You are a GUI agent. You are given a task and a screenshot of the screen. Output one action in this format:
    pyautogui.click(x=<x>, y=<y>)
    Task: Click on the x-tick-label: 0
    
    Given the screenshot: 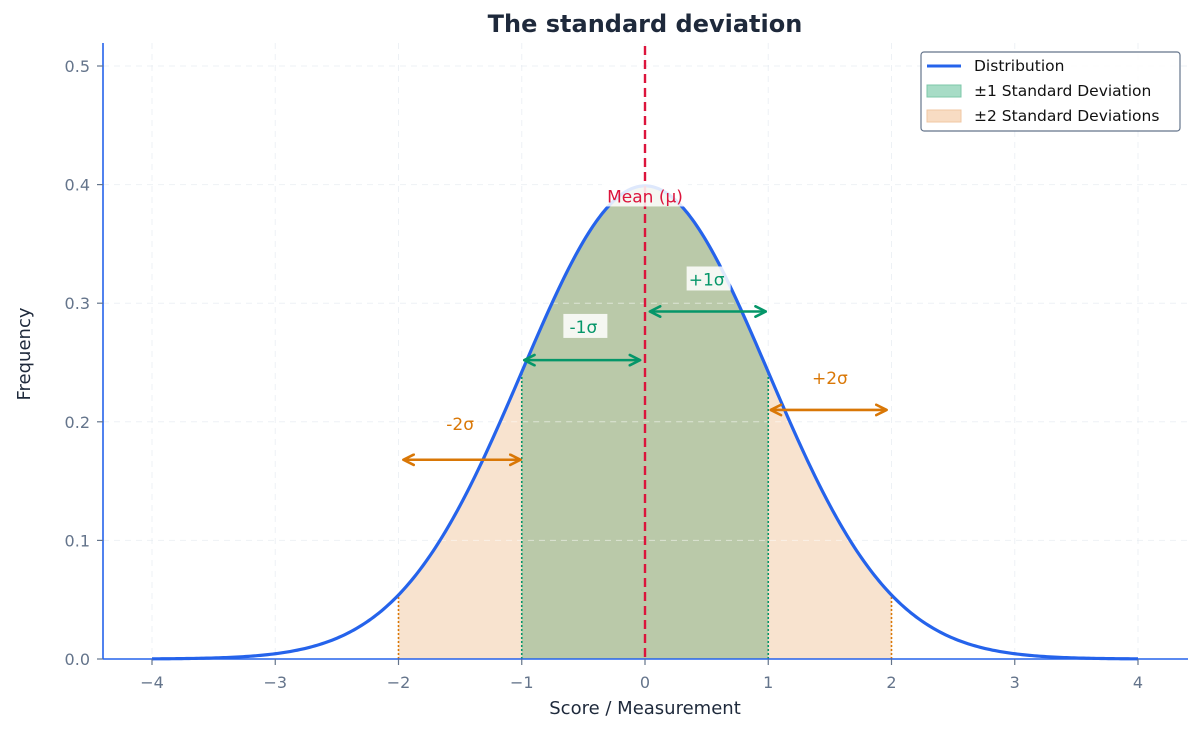 What is the action you would take?
    pyautogui.click(x=645, y=682)
    